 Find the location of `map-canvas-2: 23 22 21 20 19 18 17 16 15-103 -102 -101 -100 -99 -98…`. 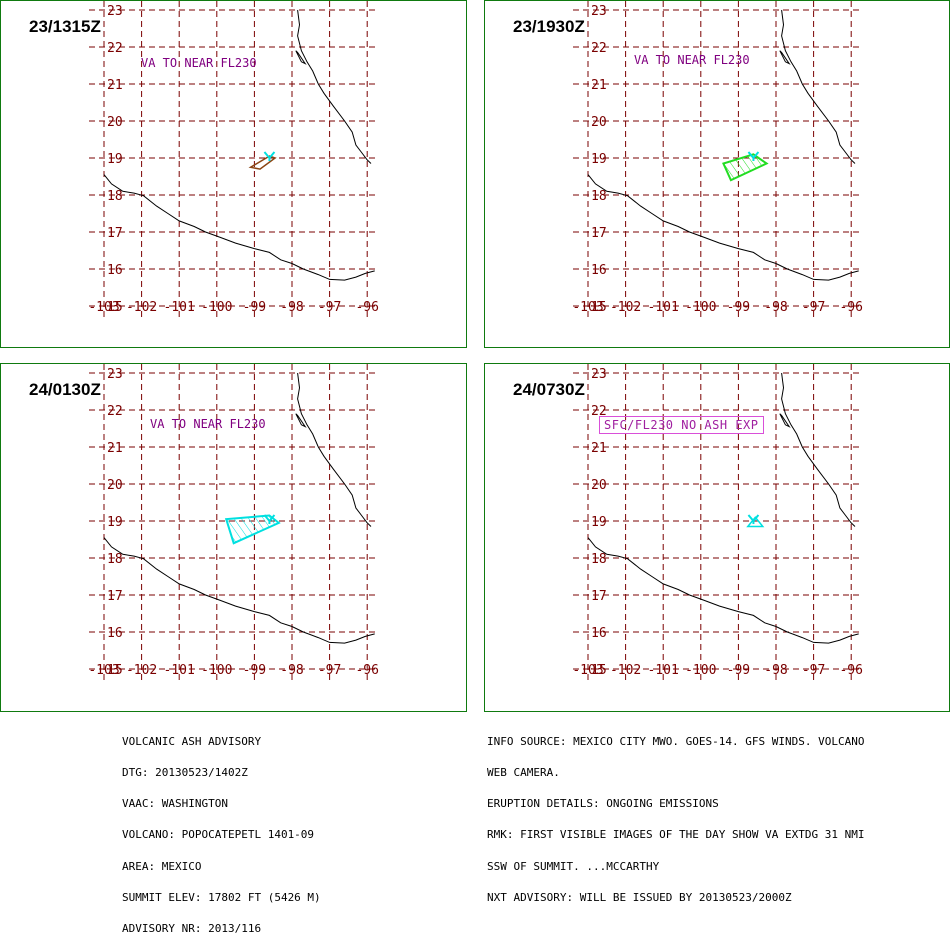

map-canvas-2: 23 22 21 20 19 18 17 16 15-103 -102 -101 -100 -99 -98… is located at coordinates (717, 159).